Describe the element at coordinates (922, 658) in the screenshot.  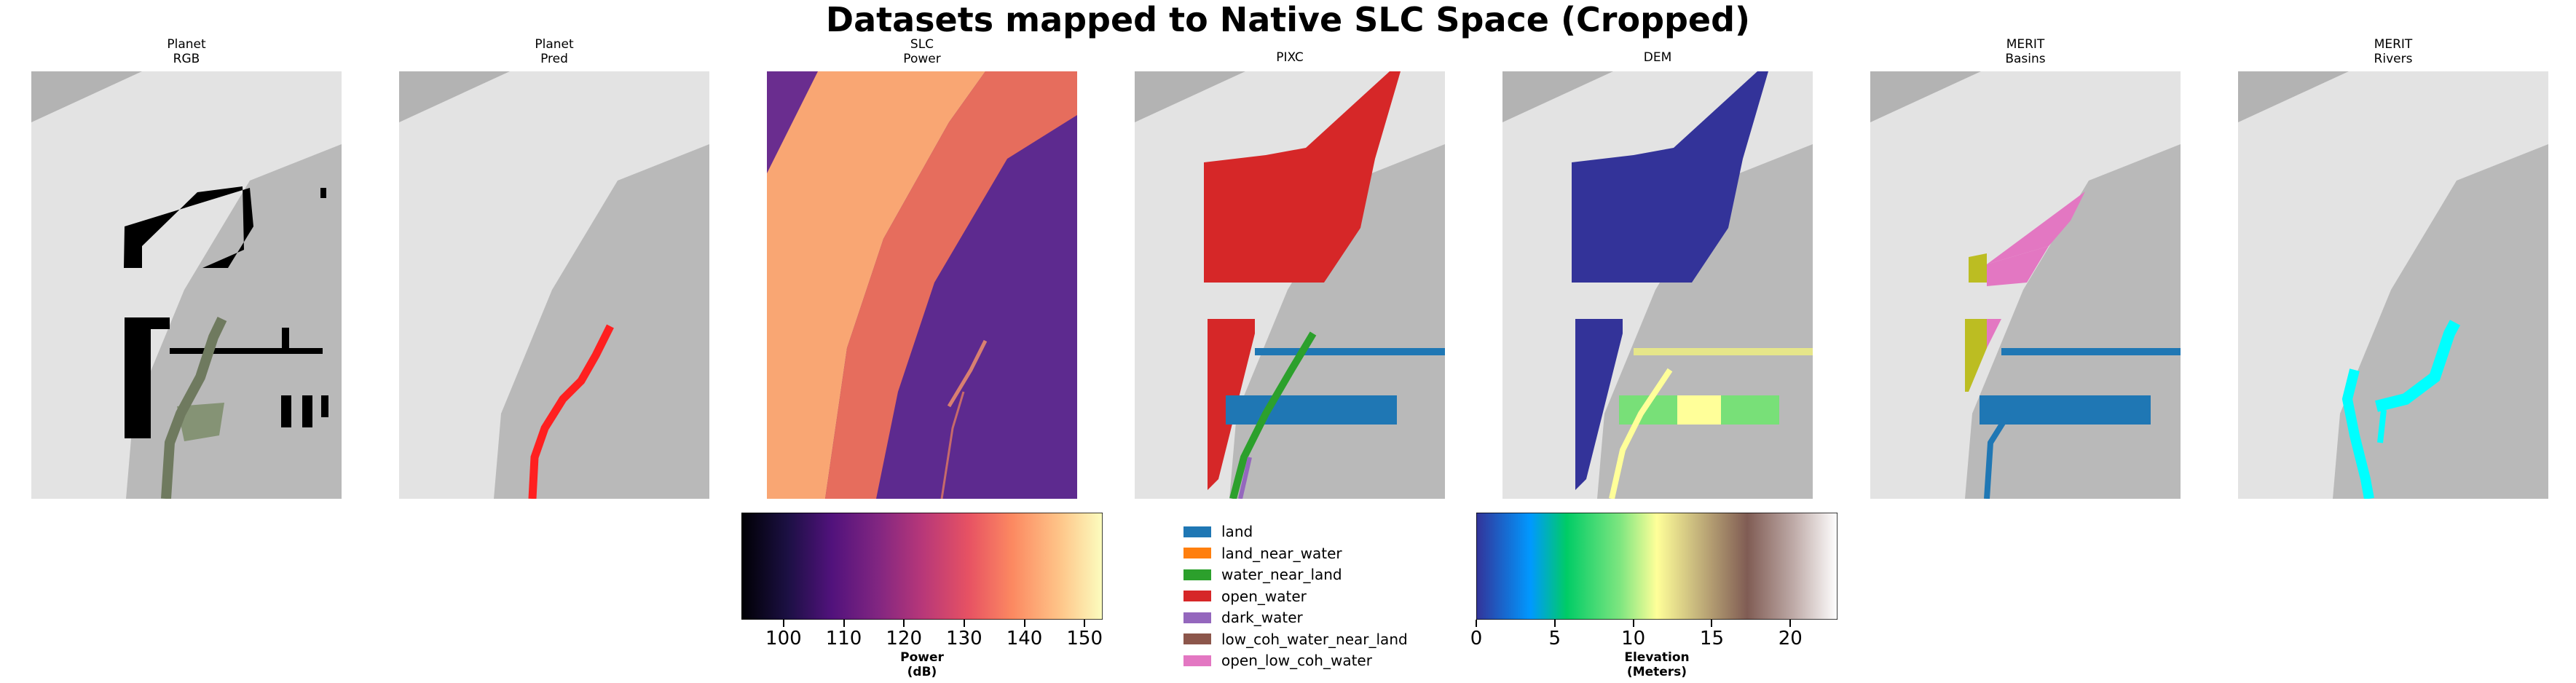
I see `power-label-line1: Power` at that location.